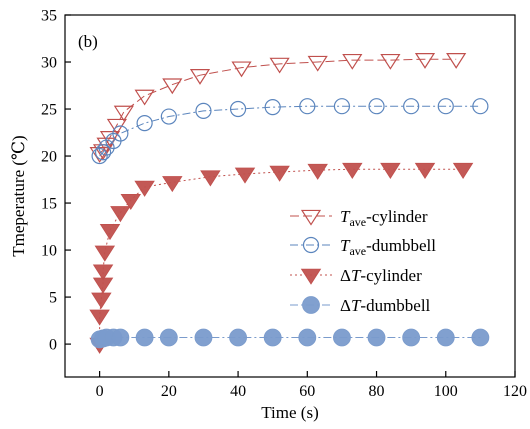 This screenshot has height=429, width=530. I want to click on x-axis: 0 20 40 60 80 100 120, so click(311, 385).